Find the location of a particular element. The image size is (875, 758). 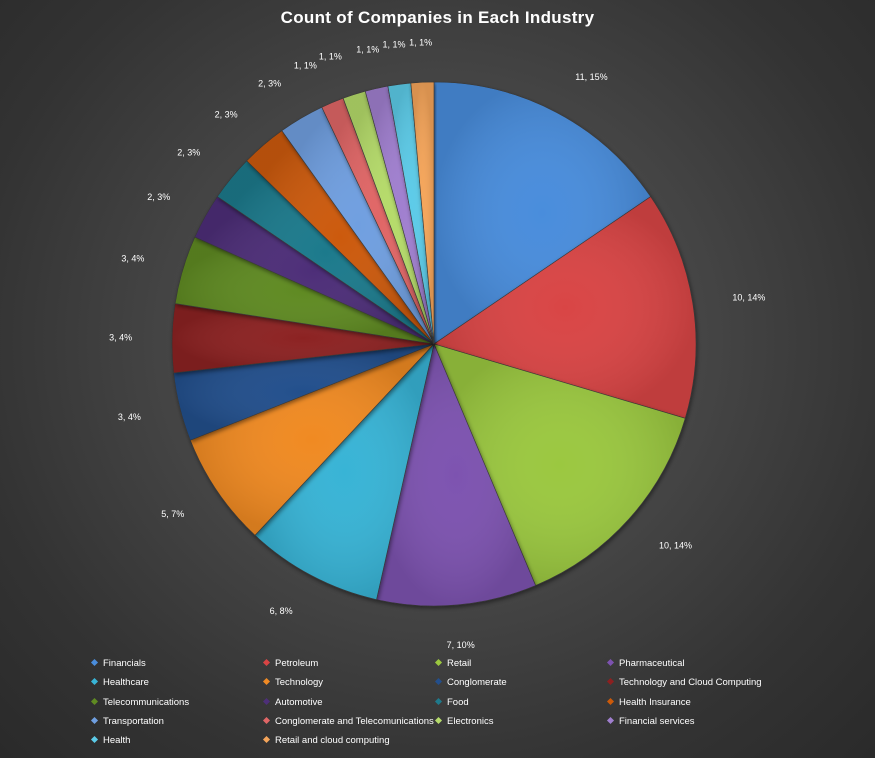

legend-label: Telecommunications is located at coordinates (146, 702).